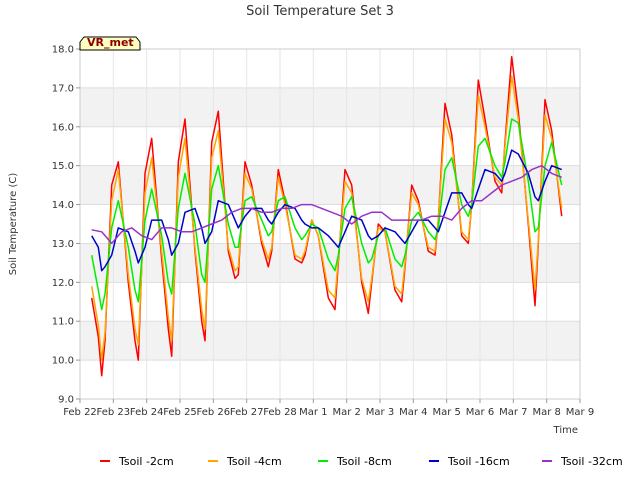  Describe the element at coordinates (478, 461) in the screenshot. I see `legend-label-tsoil-16cm: Tsoil -16cm` at that location.